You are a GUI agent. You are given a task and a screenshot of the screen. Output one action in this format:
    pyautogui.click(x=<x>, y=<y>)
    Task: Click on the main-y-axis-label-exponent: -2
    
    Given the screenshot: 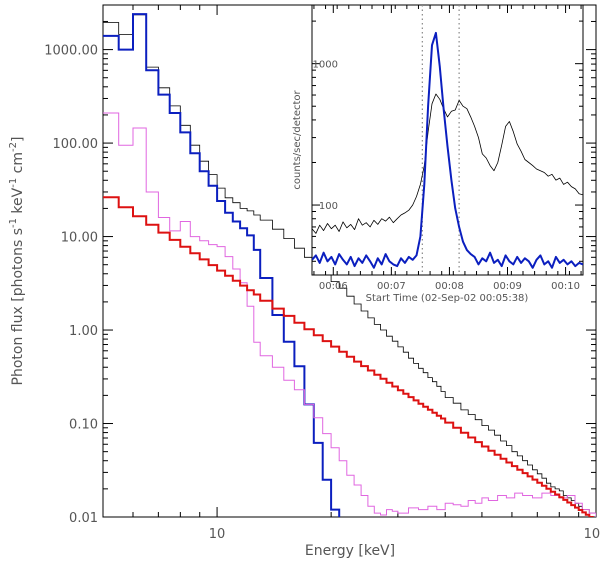 What is the action you would take?
    pyautogui.click(x=13, y=147)
    